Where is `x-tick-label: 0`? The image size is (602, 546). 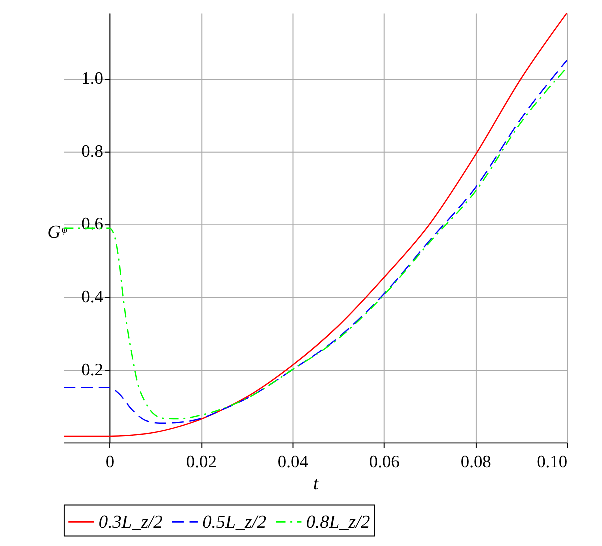
x-tick-label: 0 is located at coordinates (110, 461).